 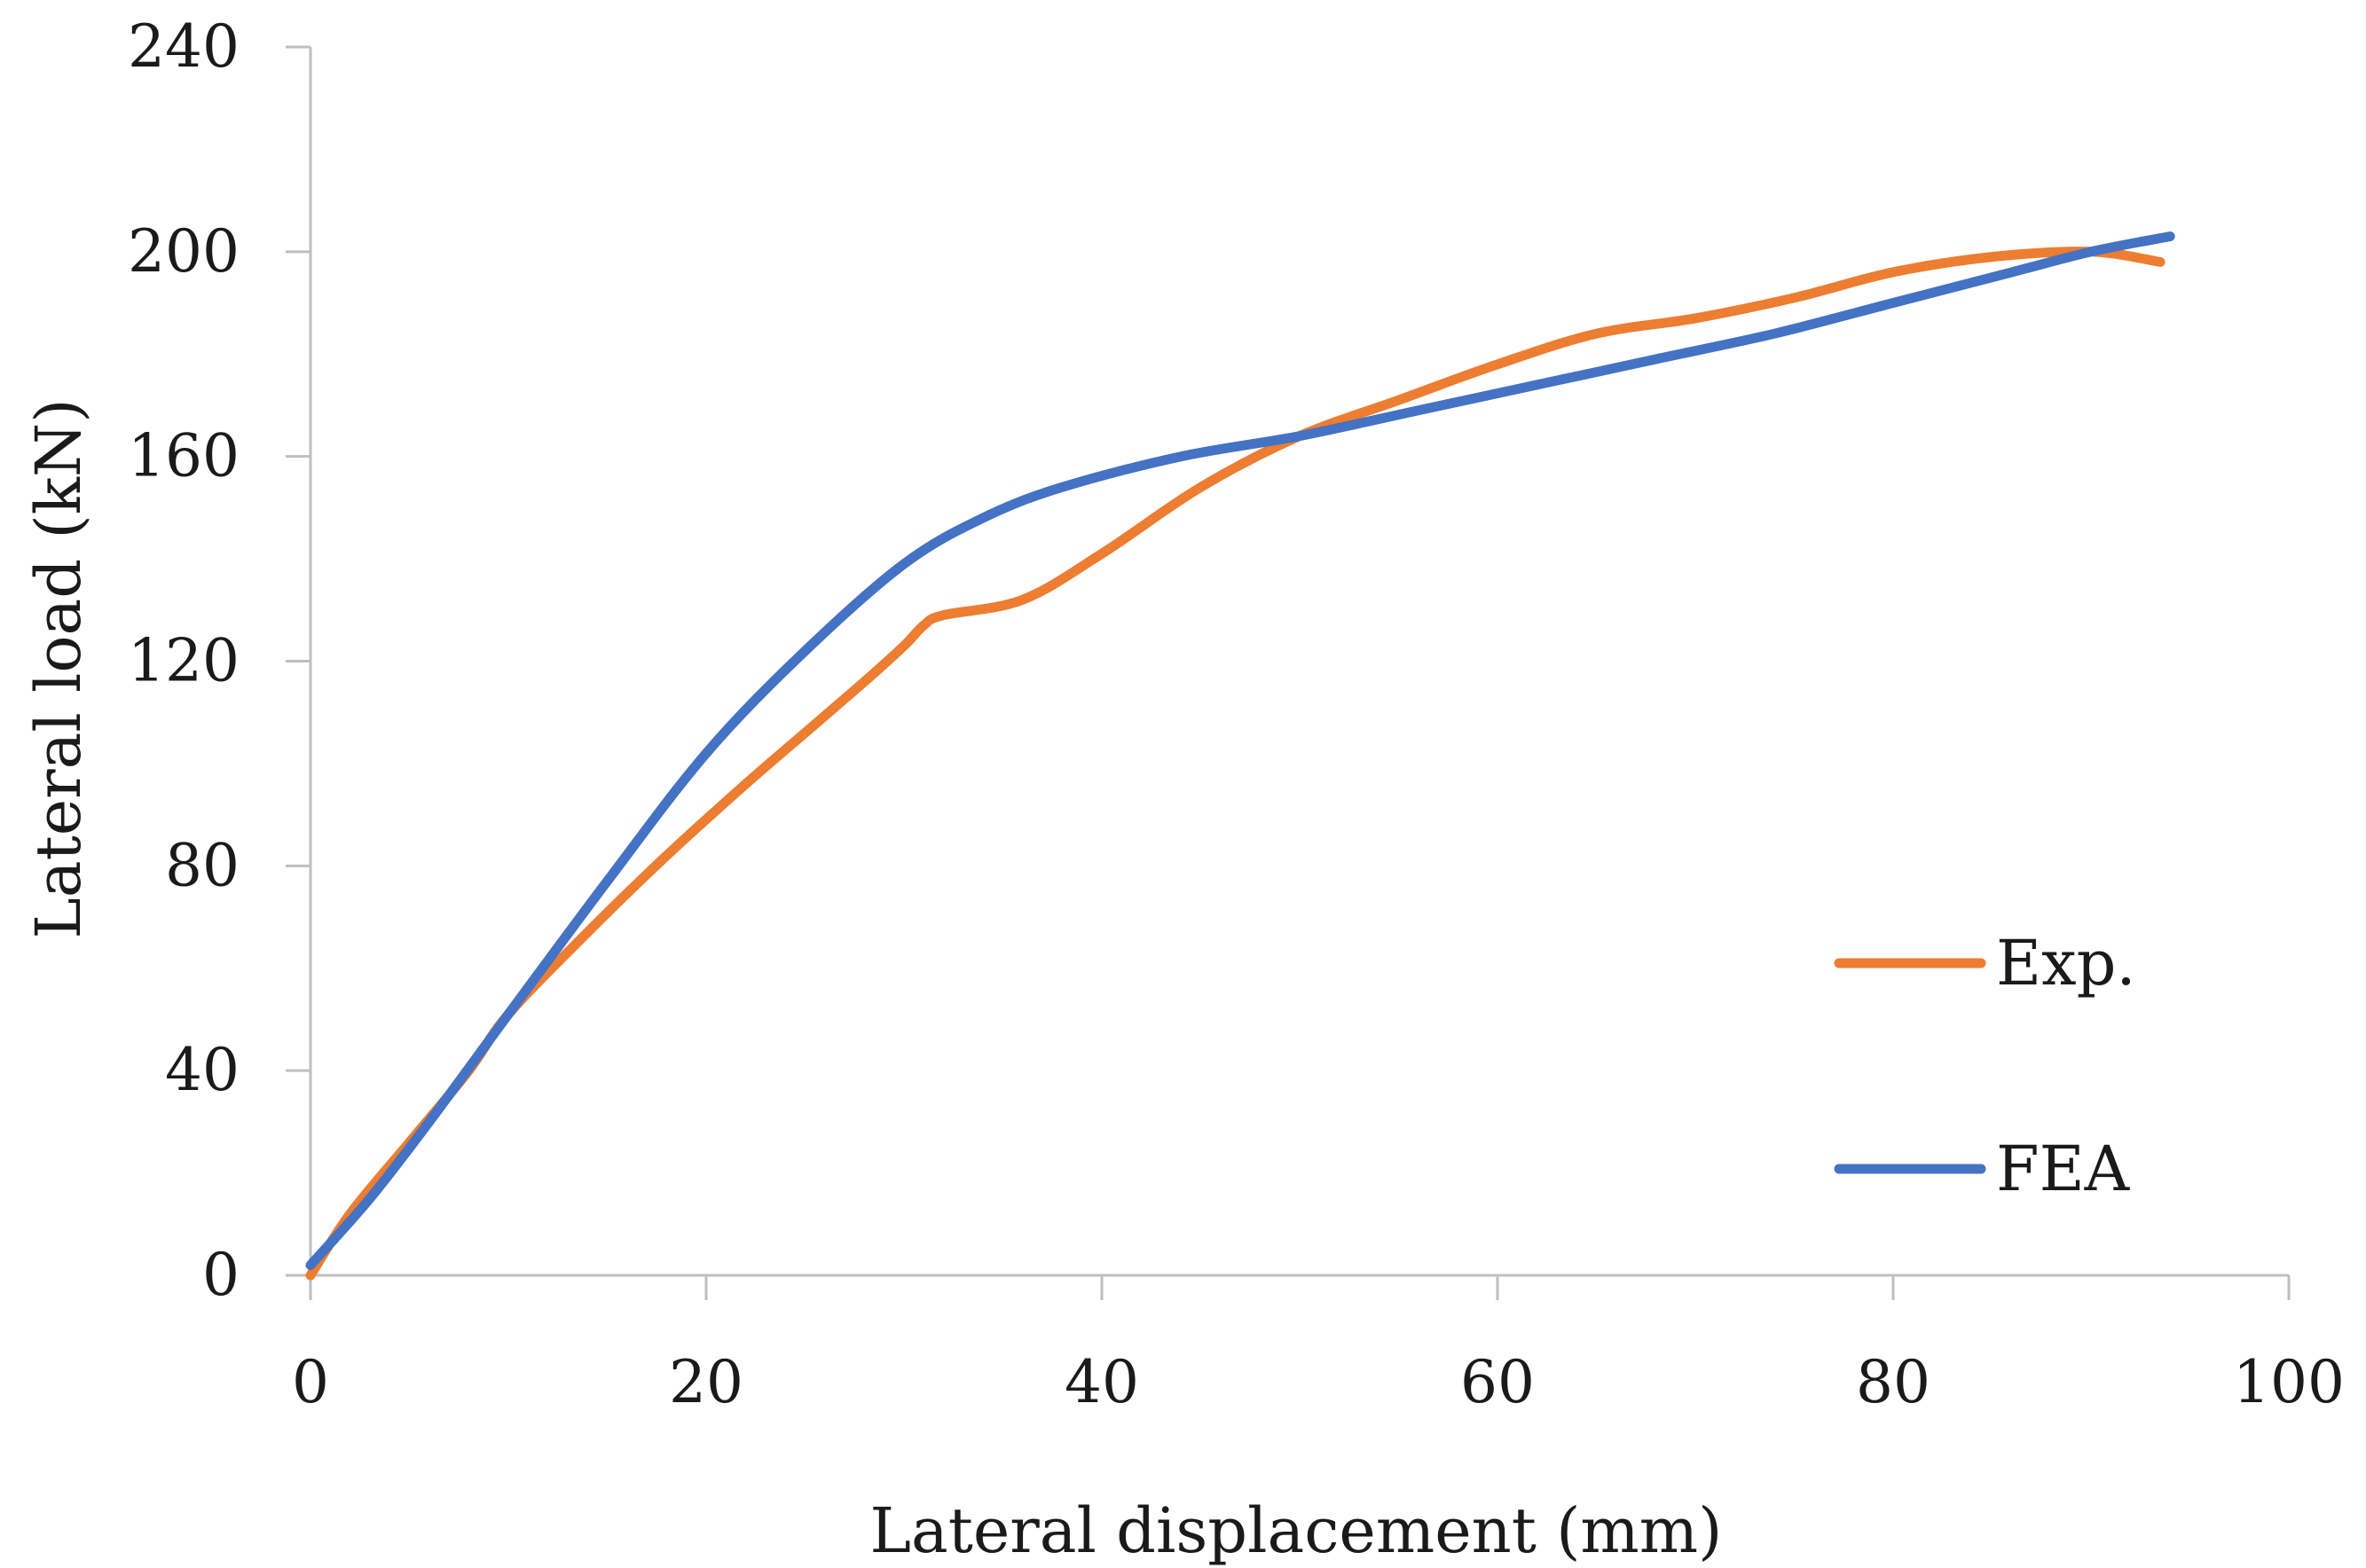 What do you see at coordinates (1102, 1382) in the screenshot?
I see `x-tick-label: 40` at bounding box center [1102, 1382].